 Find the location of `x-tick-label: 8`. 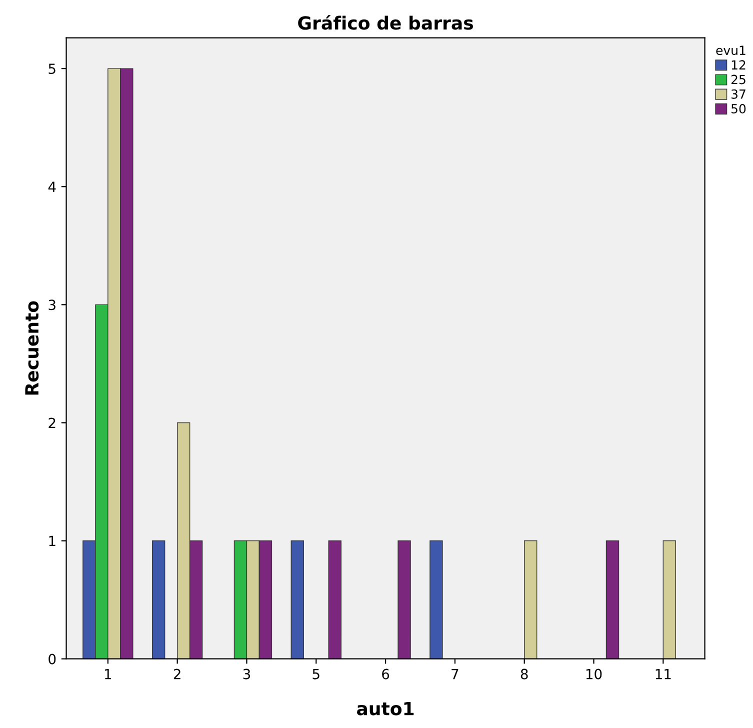

x-tick-label: 8 is located at coordinates (524, 674).